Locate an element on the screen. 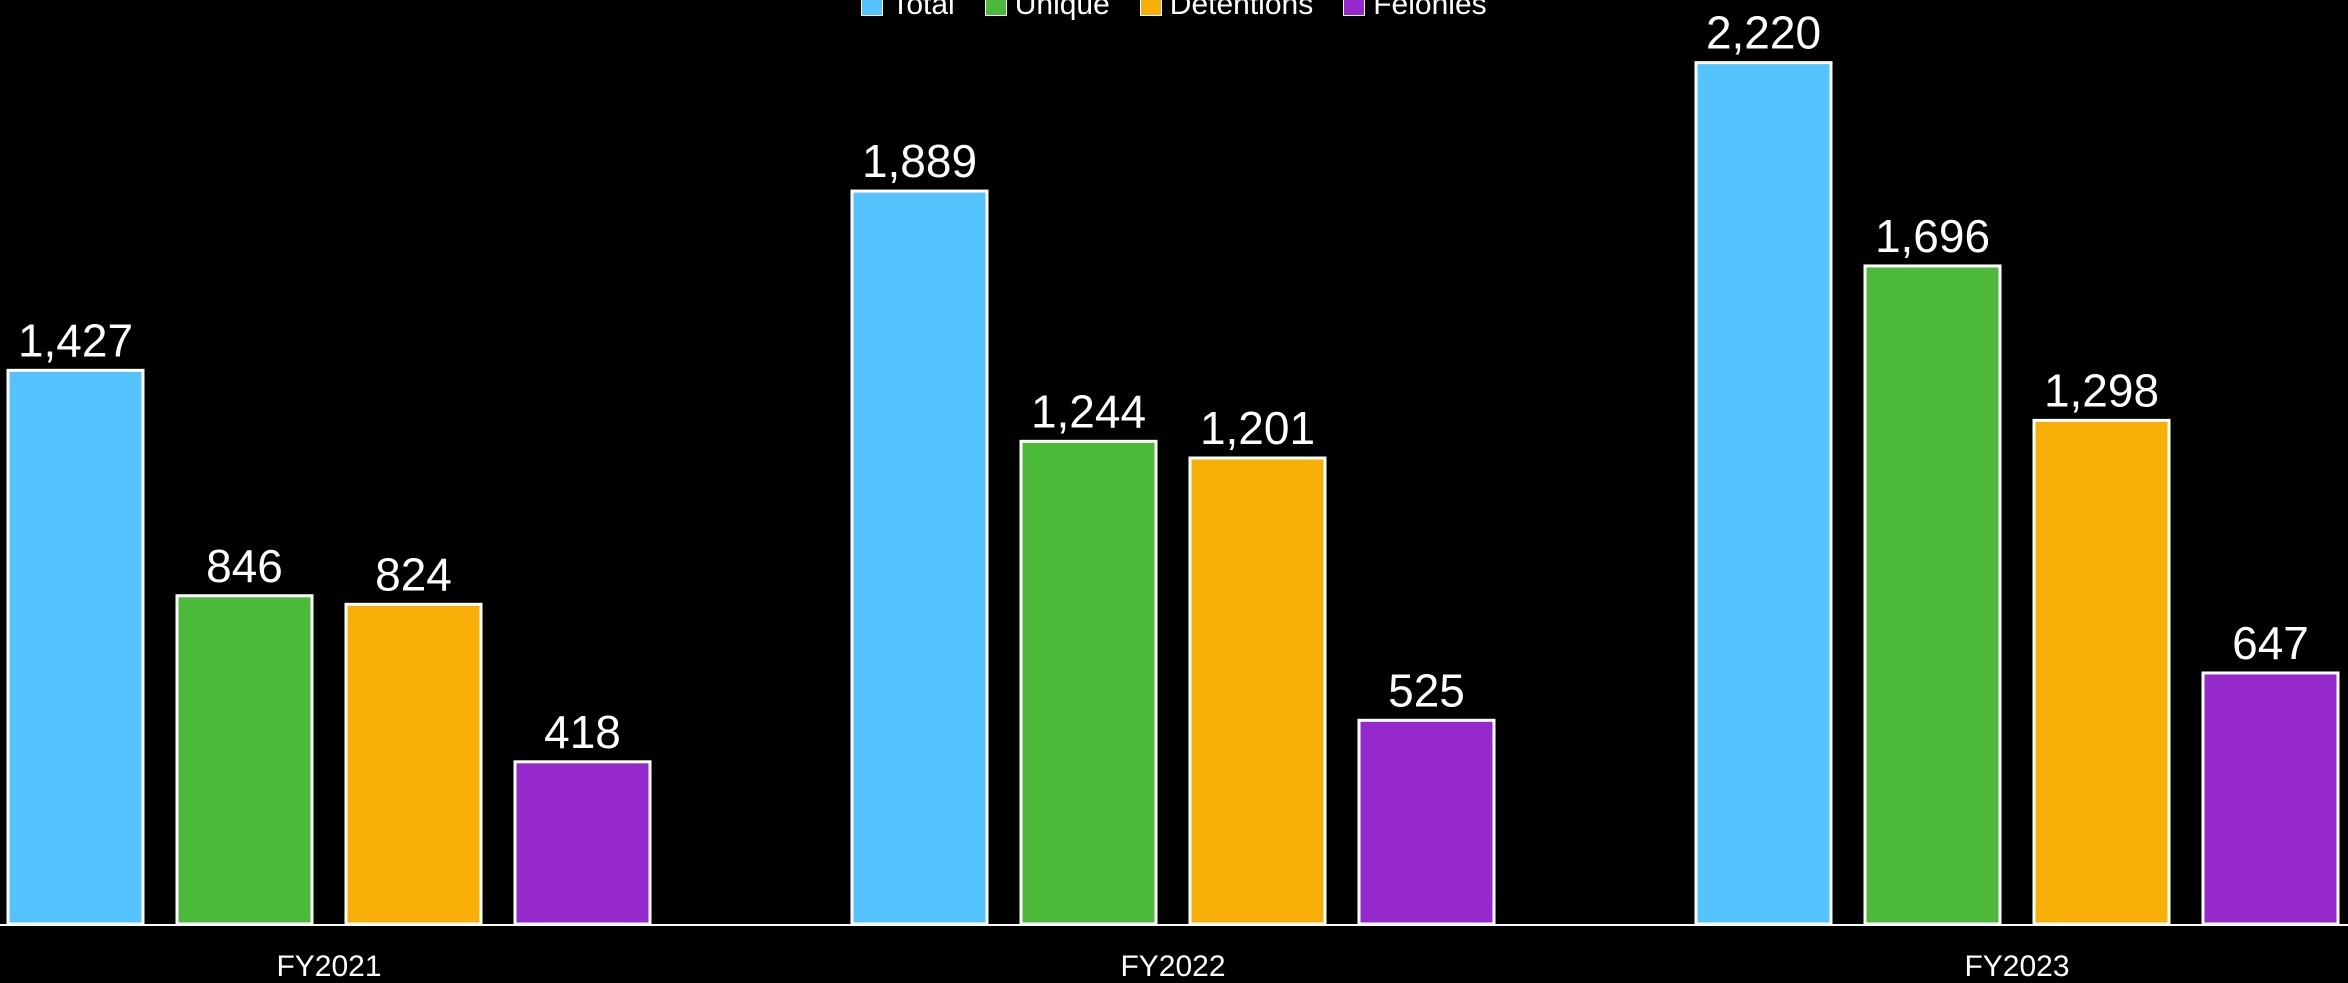 This screenshot has width=2348, height=983. legend-item-detentions: Detentions is located at coordinates (1226, 11).